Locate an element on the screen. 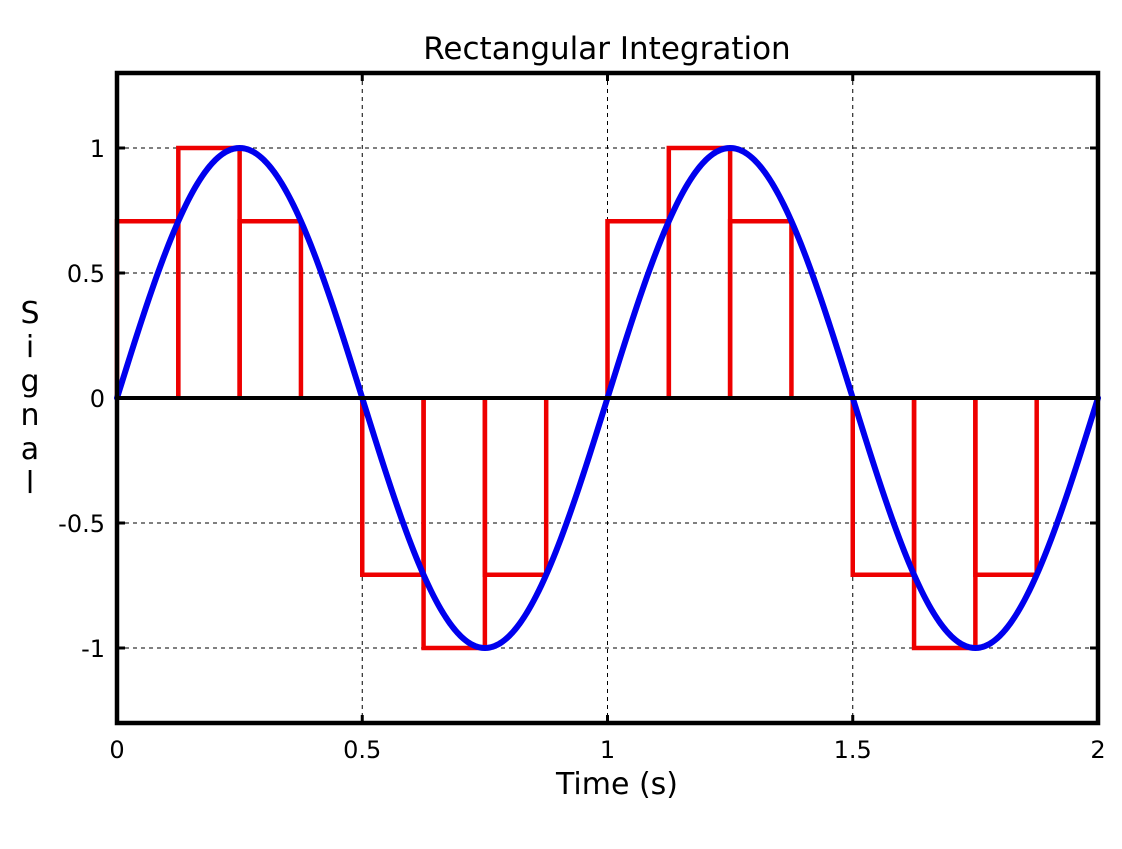  y-tick-label-3: 0.5 is located at coordinates (86, 274).